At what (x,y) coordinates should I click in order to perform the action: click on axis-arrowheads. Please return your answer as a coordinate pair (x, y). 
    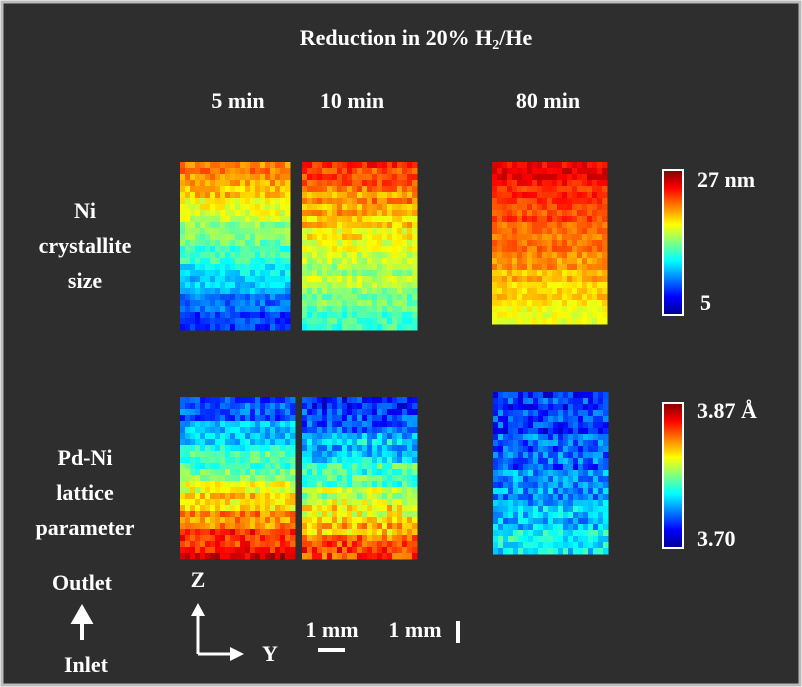
    Looking at the image, I should click on (217, 632).